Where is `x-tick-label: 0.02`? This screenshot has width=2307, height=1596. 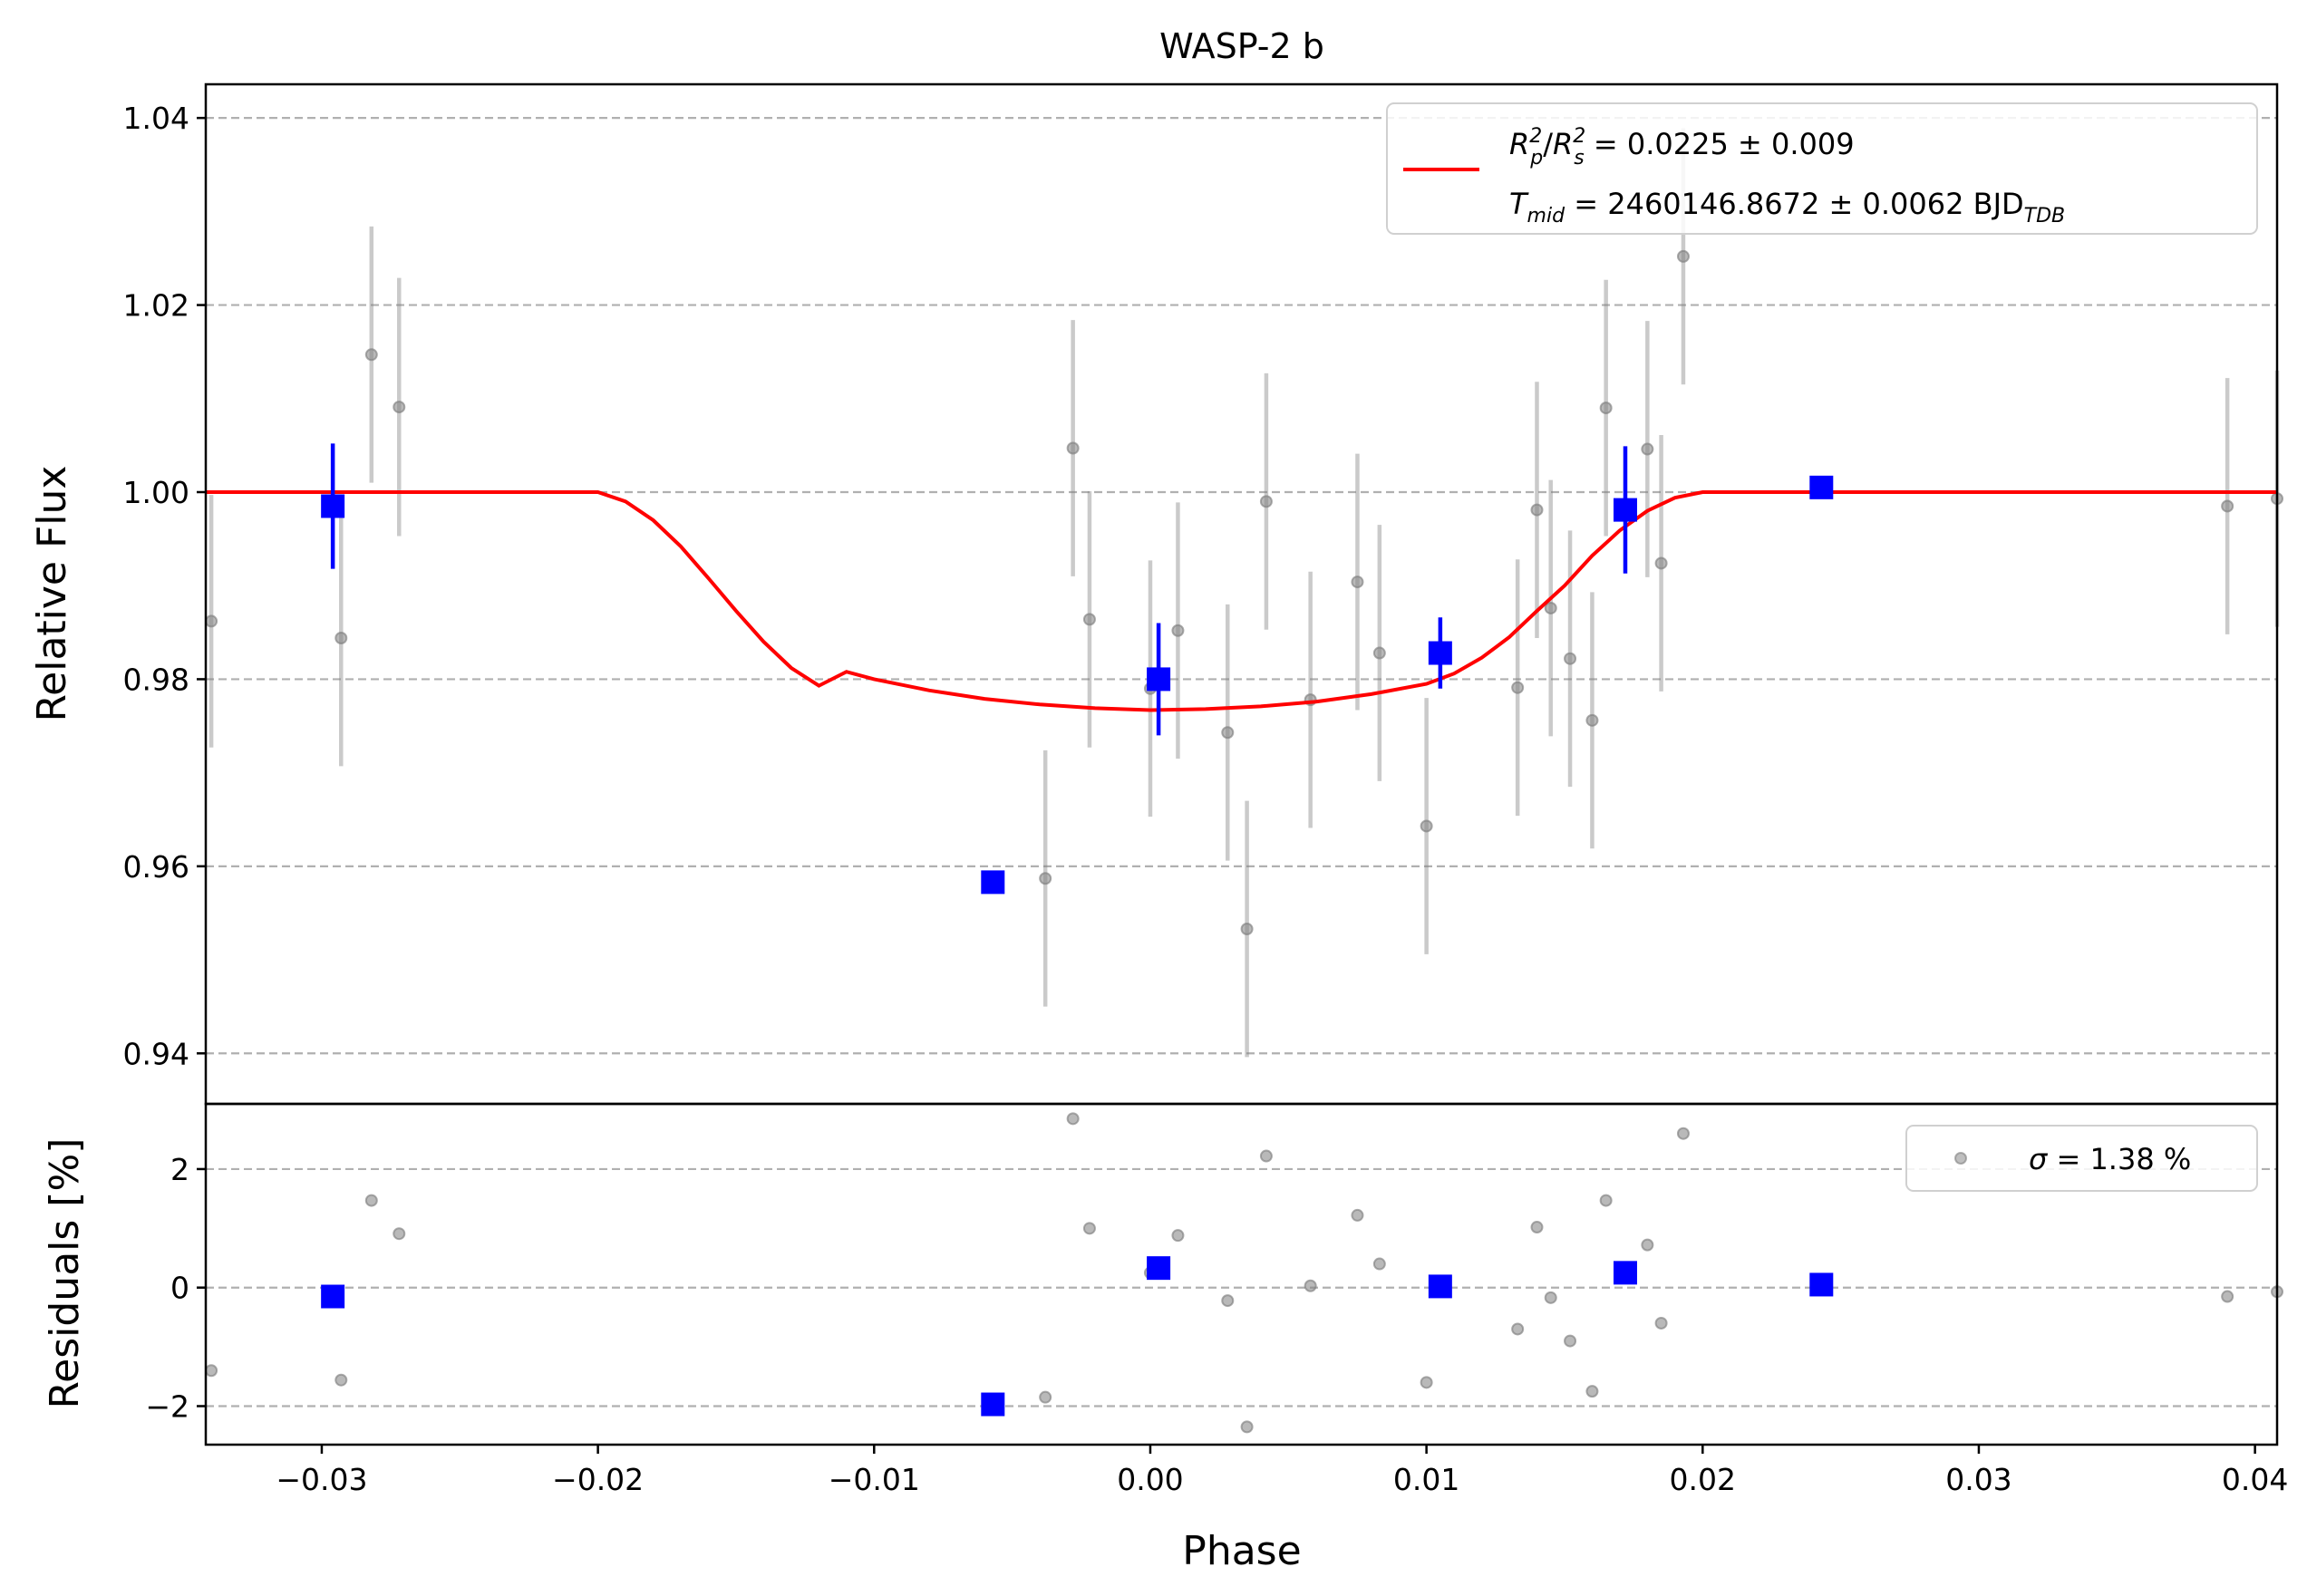 x-tick-label: 0.02 is located at coordinates (1703, 1479).